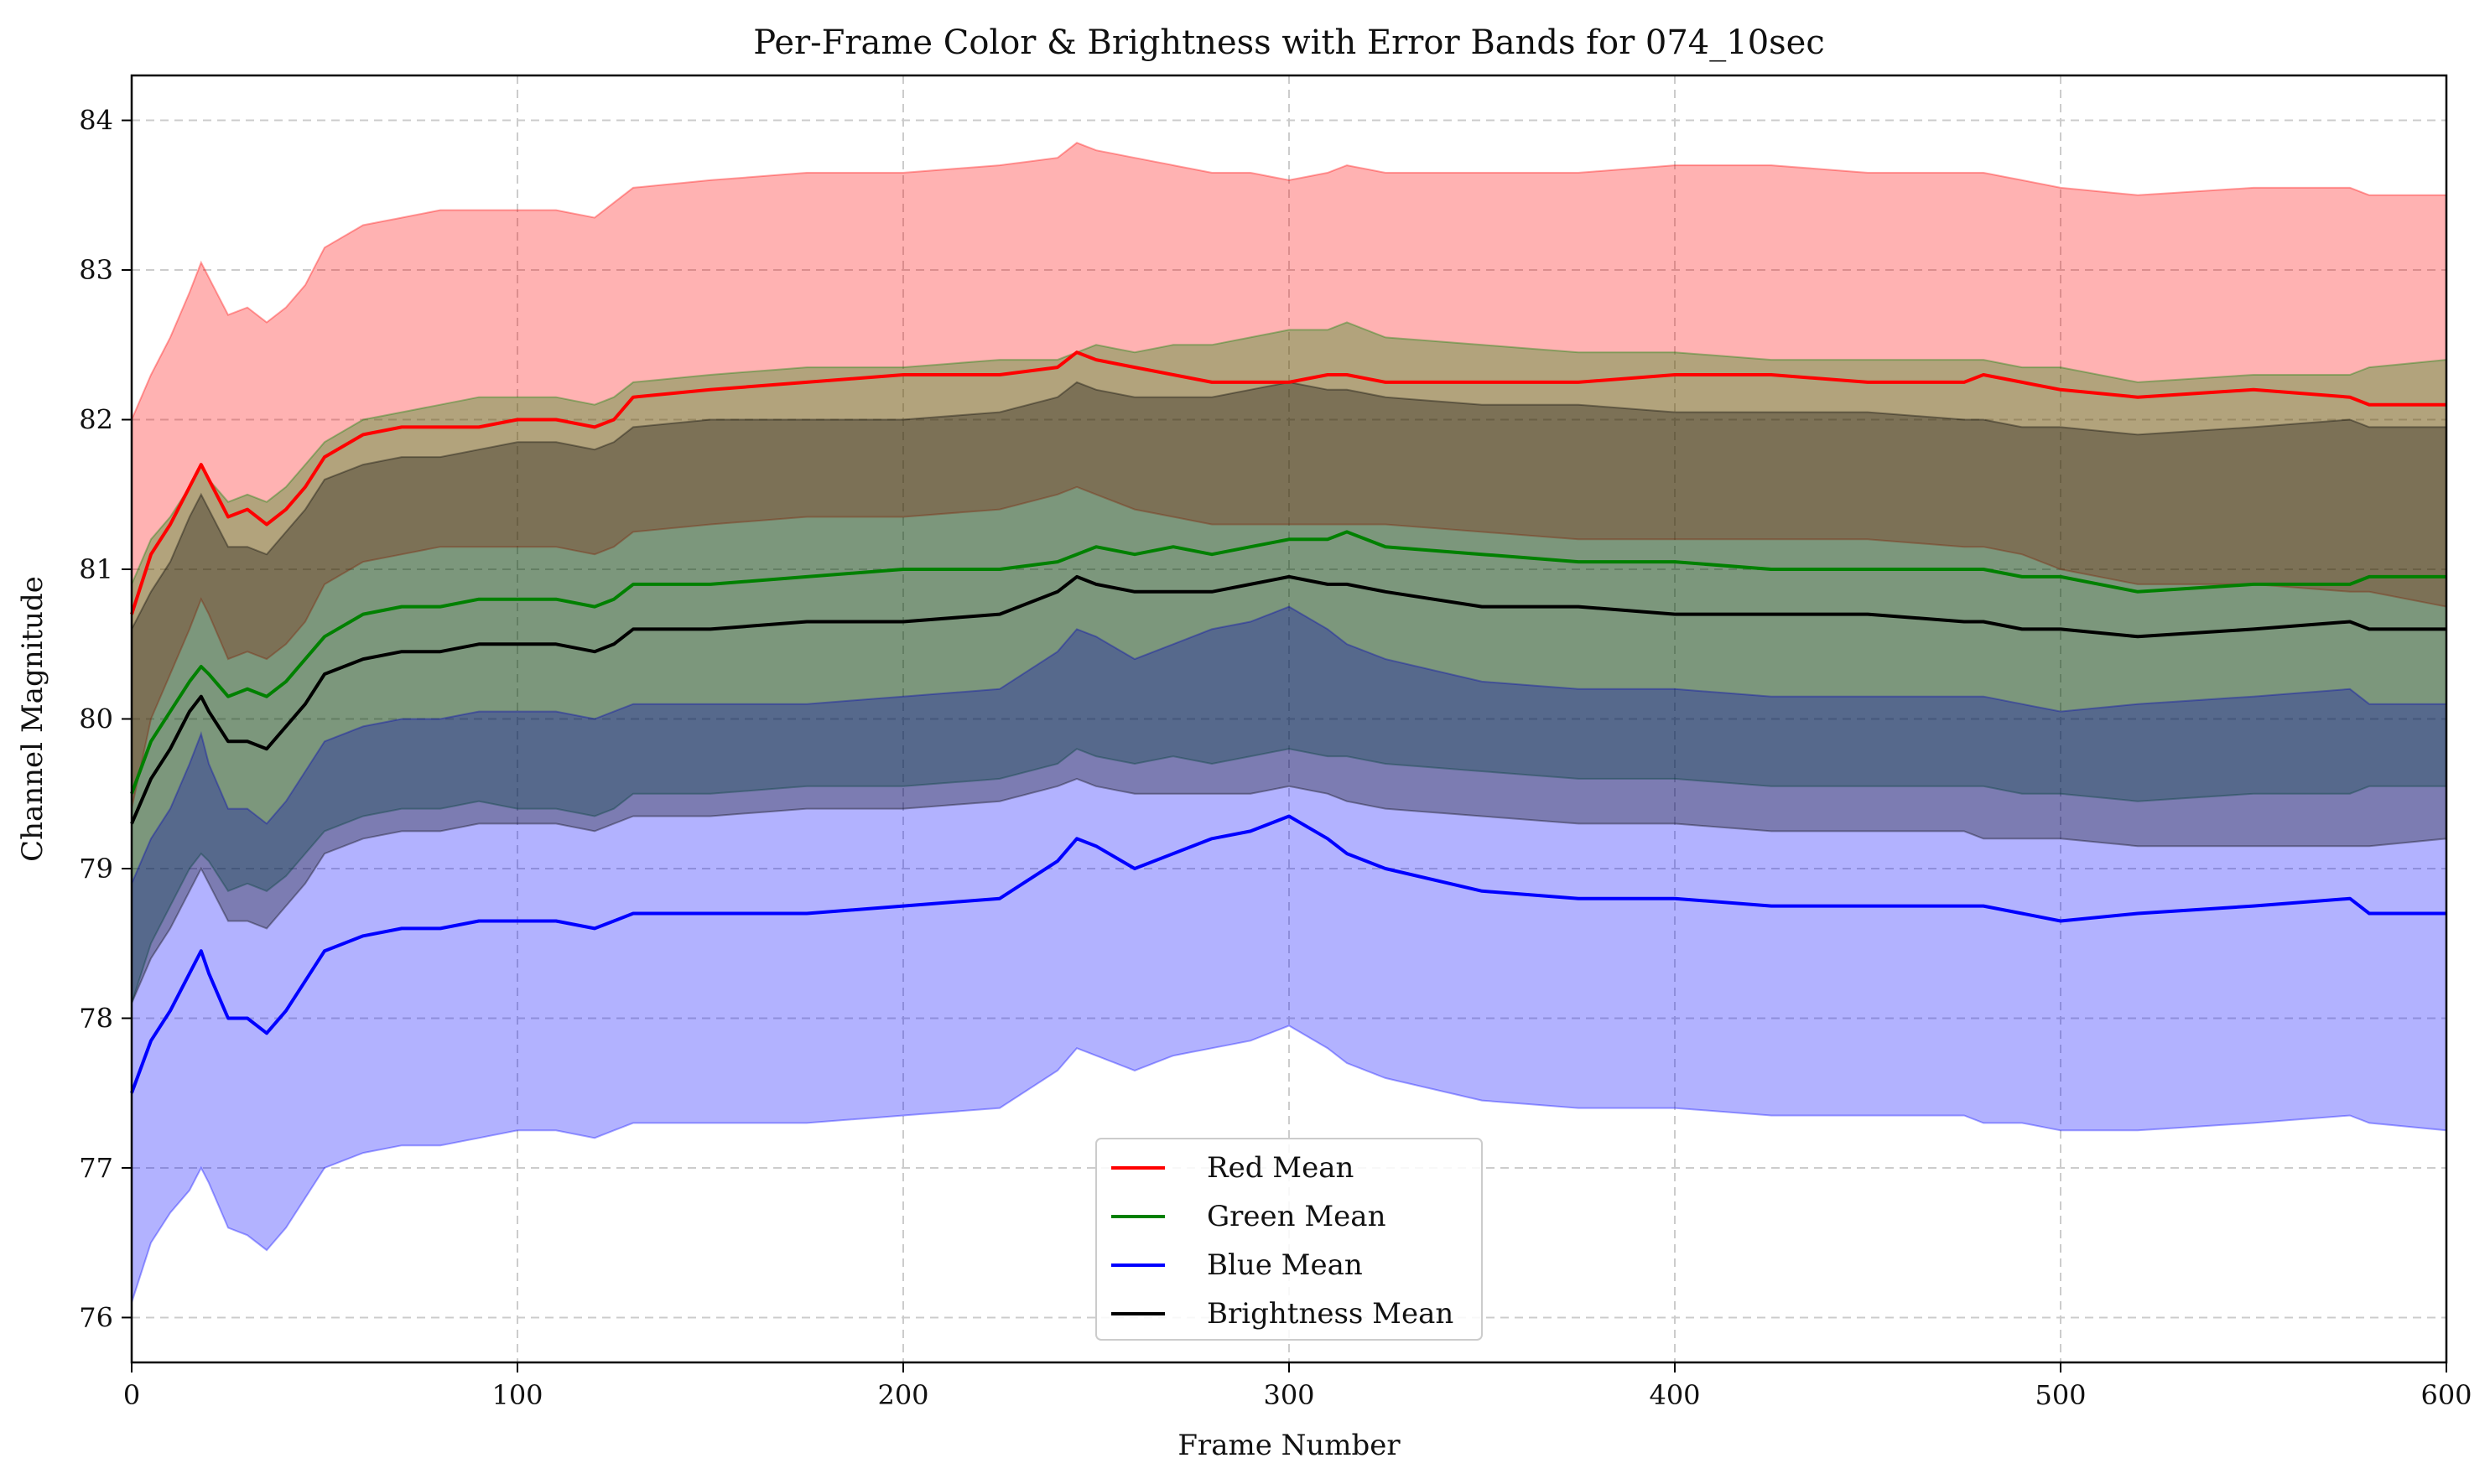 The height and width of the screenshot is (1484, 2490). I want to click on y-tick-label: 83, so click(96, 270).